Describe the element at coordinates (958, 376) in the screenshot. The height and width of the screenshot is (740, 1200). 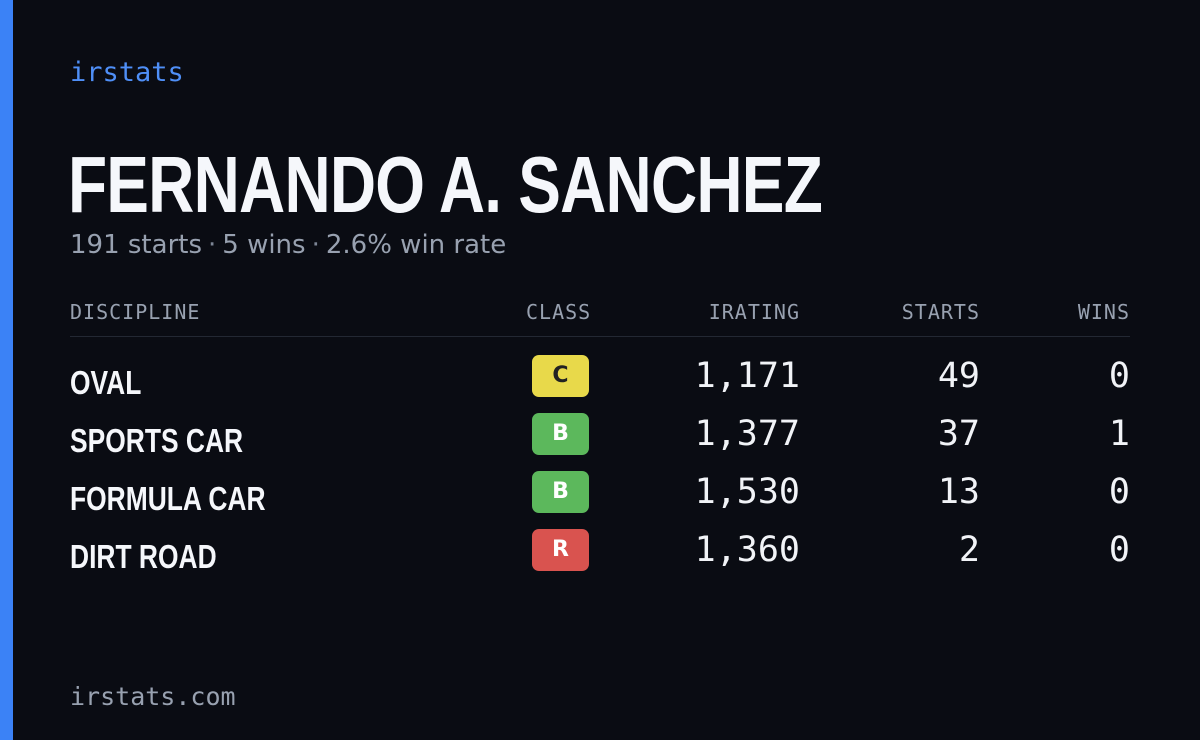
I see `row-starts: 49` at that location.